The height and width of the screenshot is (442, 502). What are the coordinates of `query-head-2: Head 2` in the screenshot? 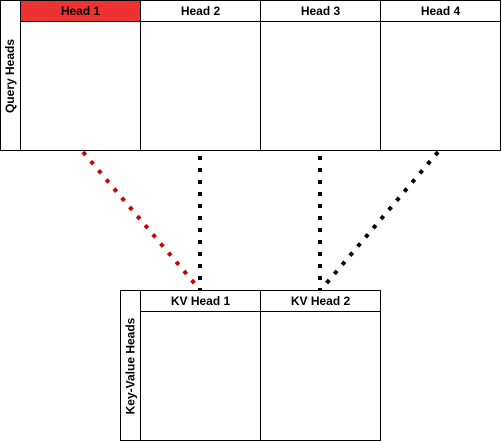 It's located at (201, 75).